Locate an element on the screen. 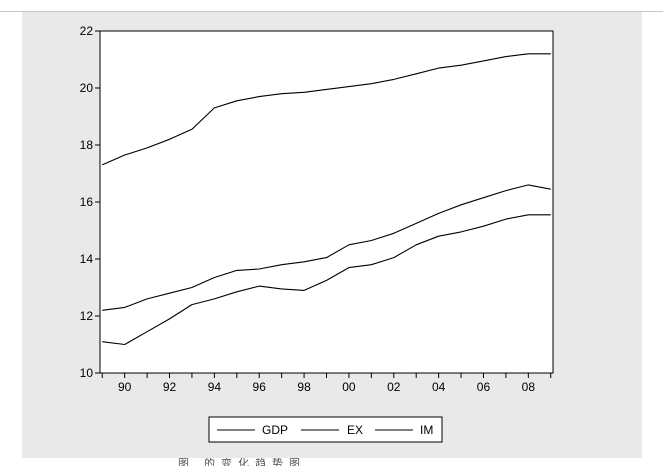 Image resolution: width=663 pixels, height=466 pixels. top-divider is located at coordinates (331, 11).